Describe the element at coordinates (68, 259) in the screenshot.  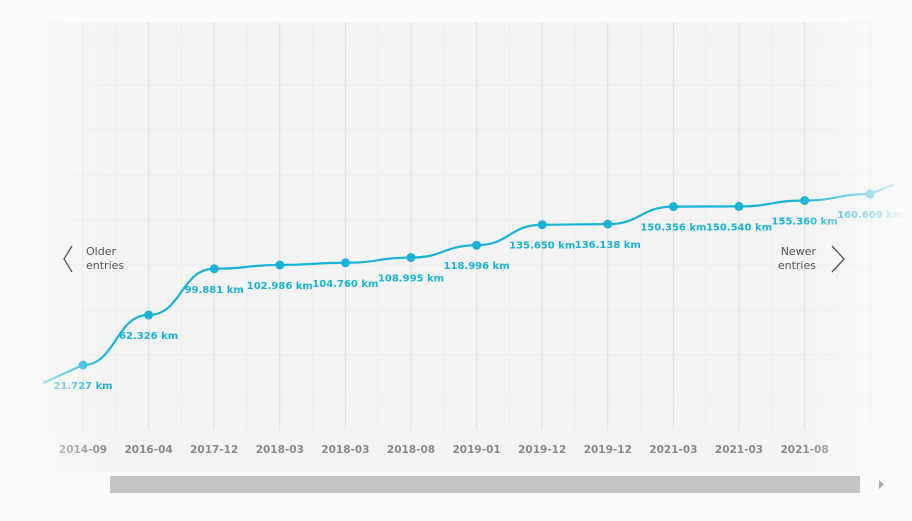
I see `older-arrow` at that location.